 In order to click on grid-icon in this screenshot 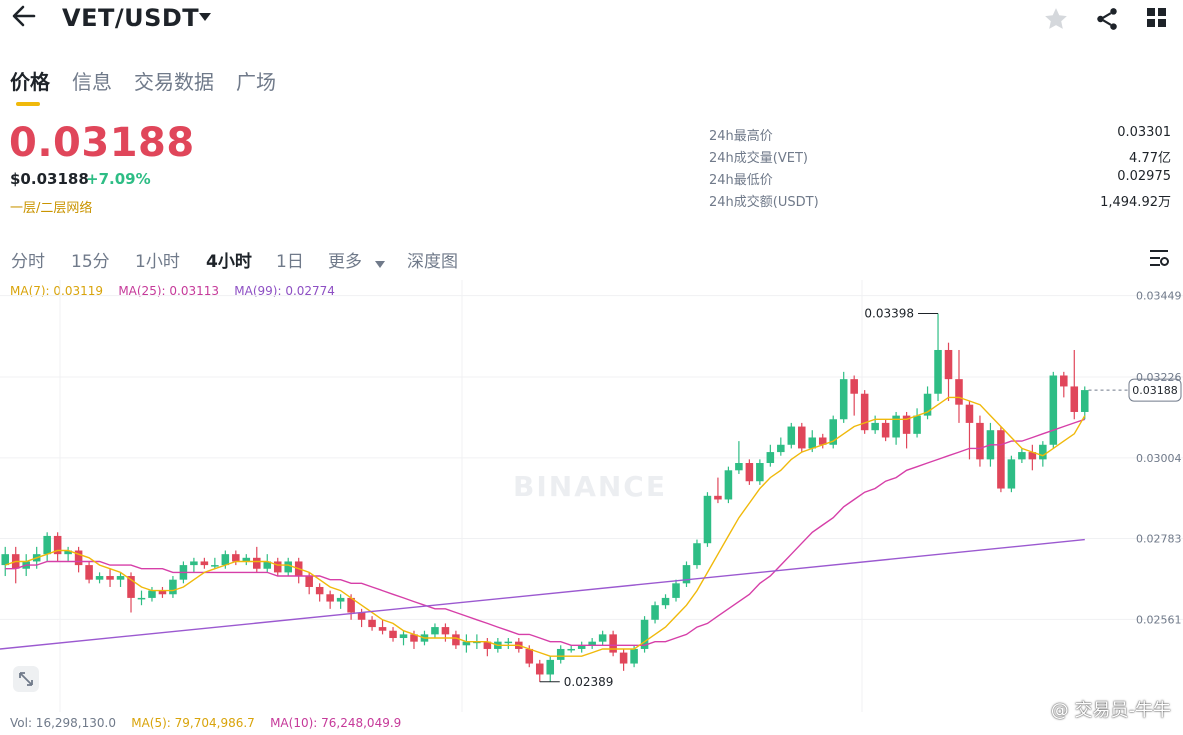, I will do `click(1158, 19)`.